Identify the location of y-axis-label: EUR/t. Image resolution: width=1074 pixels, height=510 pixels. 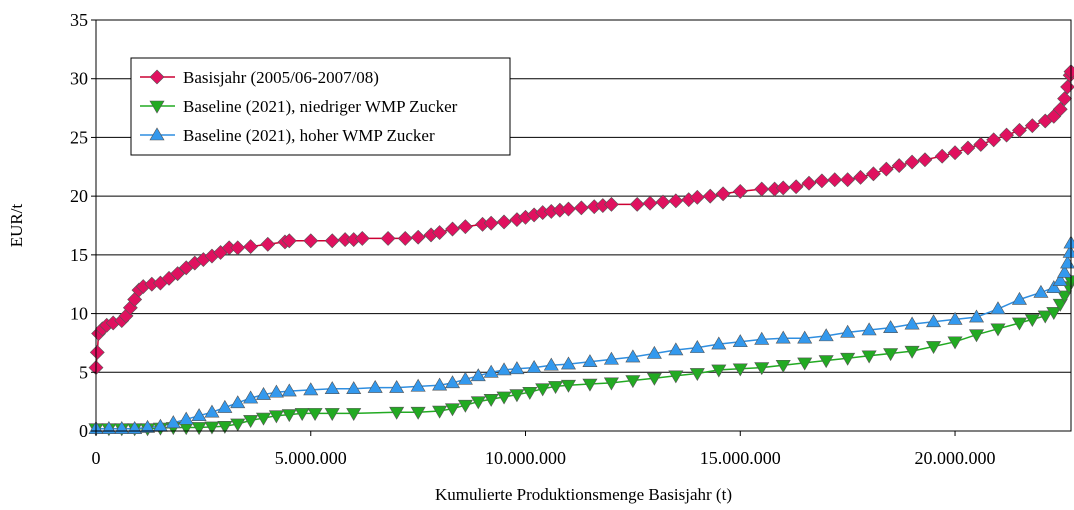
(16, 226).